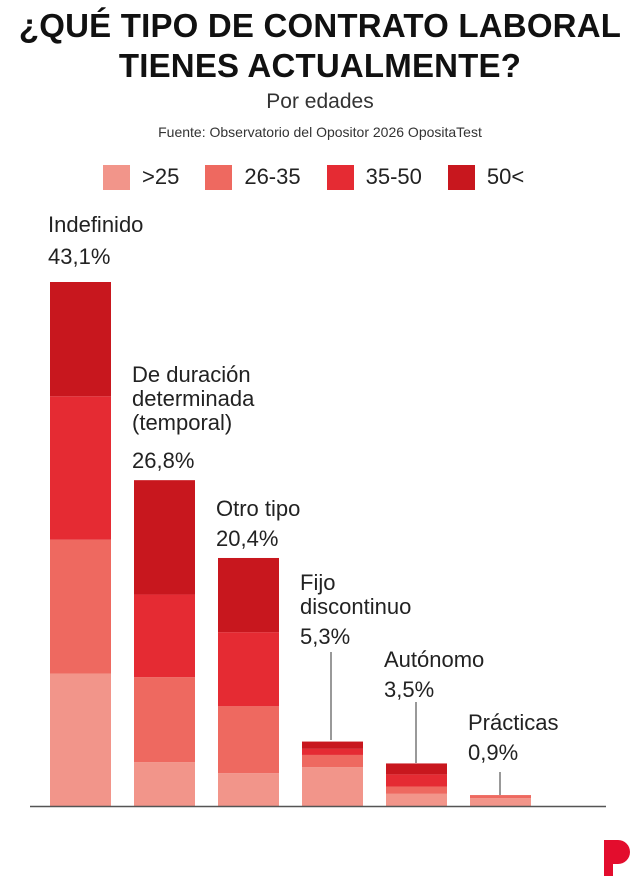  I want to click on total-label: 20,4%, so click(247, 538).